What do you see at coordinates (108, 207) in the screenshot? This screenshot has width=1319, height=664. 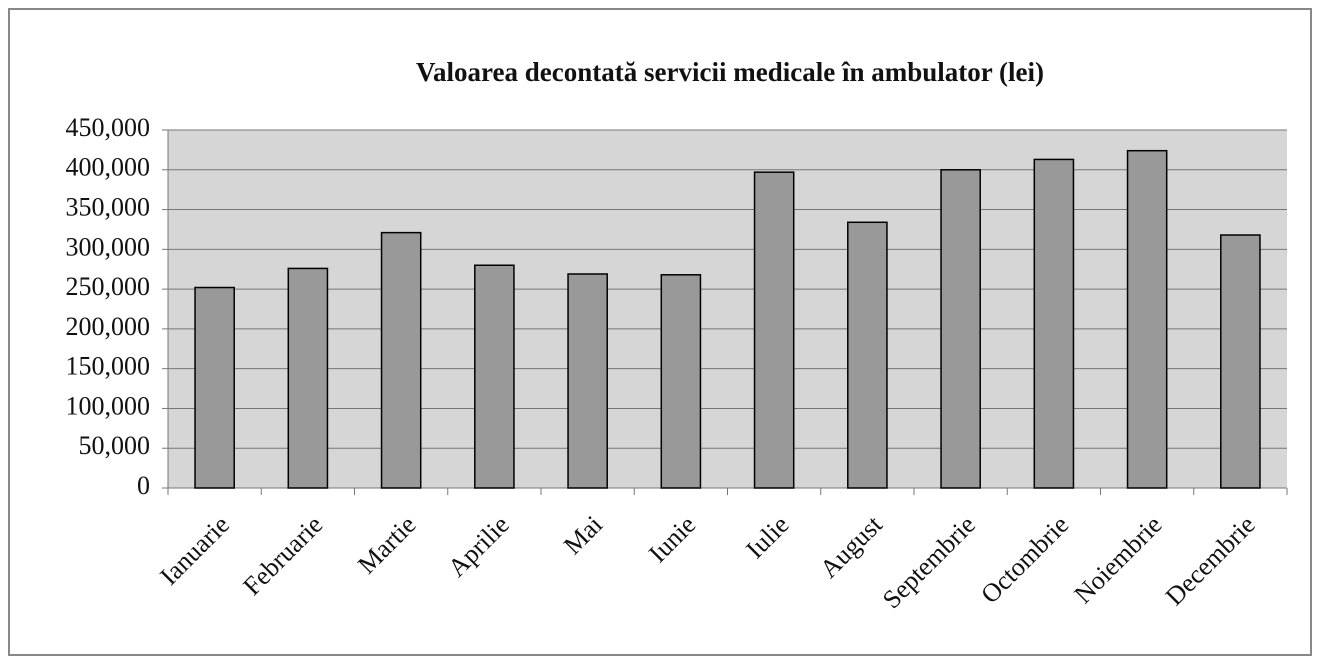 I see `y-tick-label: 350,000` at bounding box center [108, 207].